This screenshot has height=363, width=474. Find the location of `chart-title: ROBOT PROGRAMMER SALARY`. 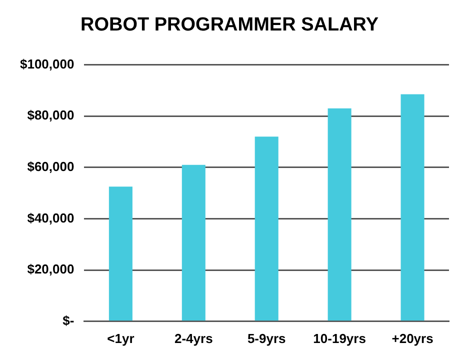

chart-title: ROBOT PROGRAMMER SALARY is located at coordinates (229, 25).